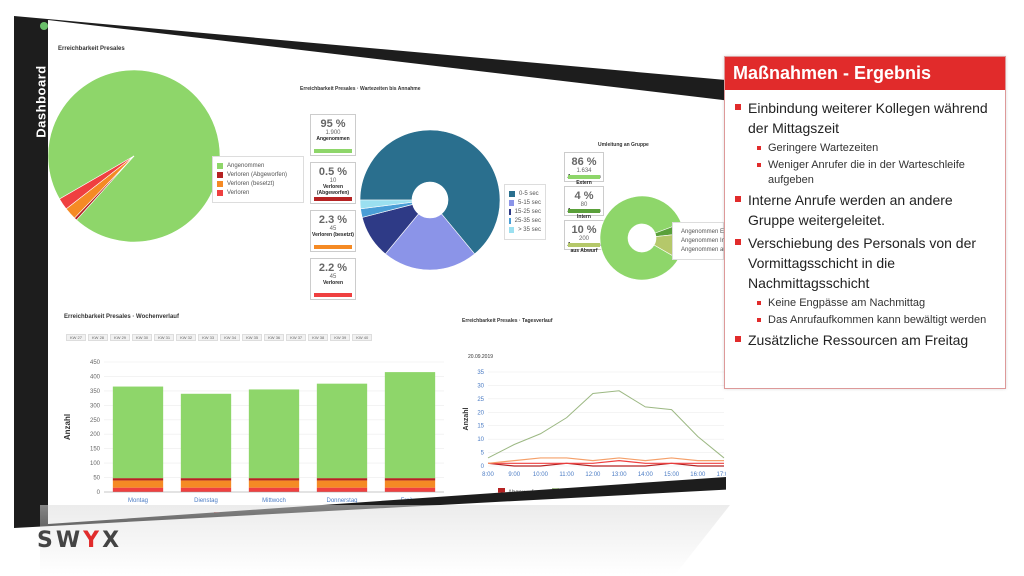 Image resolution: width=1024 pixels, height=576 pixels. I want to click on week-tab: KW 40, so click(362, 337).